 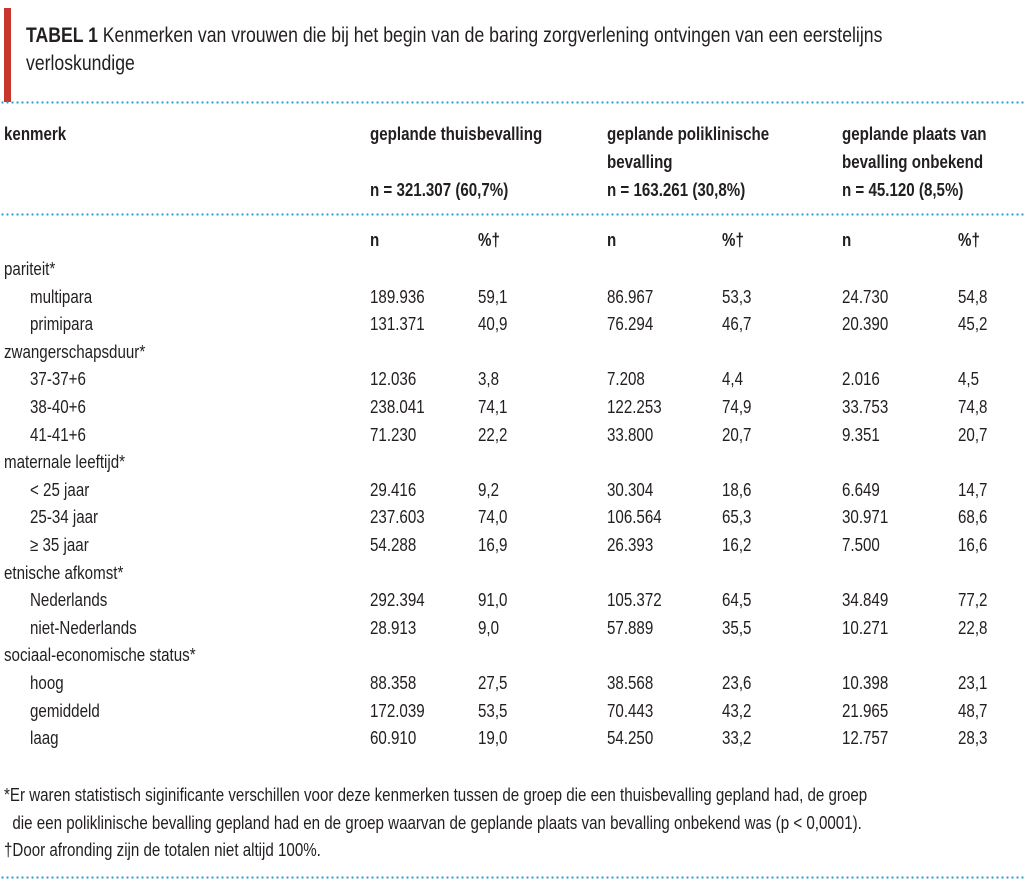 What do you see at coordinates (634, 407) in the screenshot?
I see `cell-count: 122.253` at bounding box center [634, 407].